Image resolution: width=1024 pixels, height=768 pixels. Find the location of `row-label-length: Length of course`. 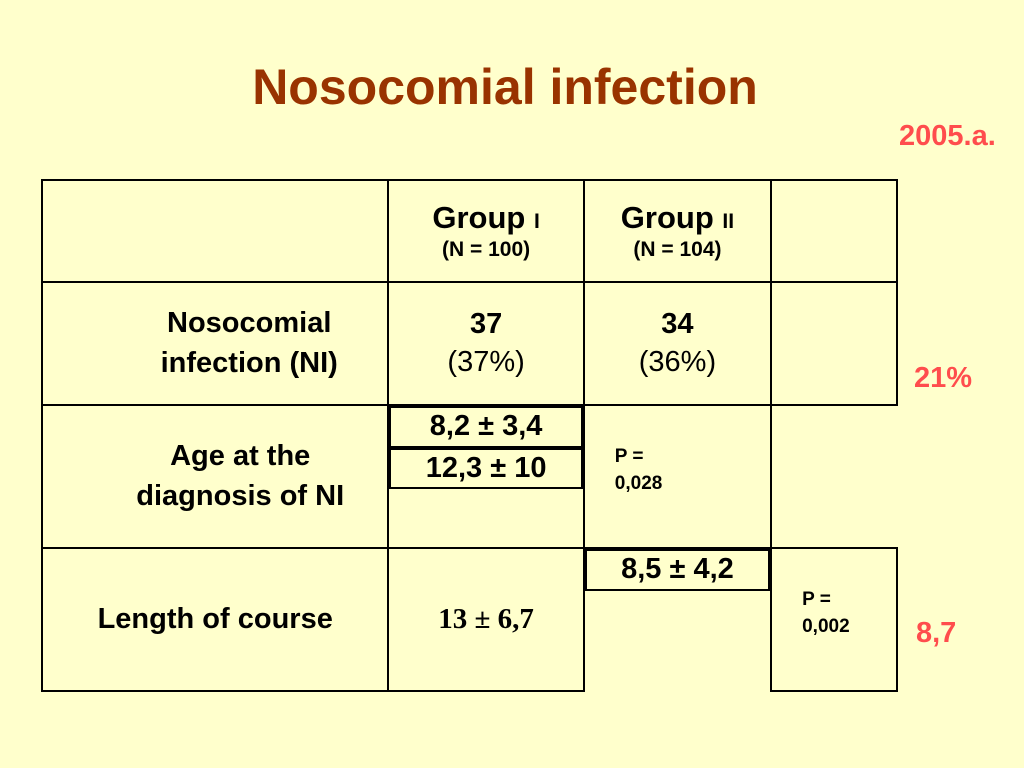

row-label-length: Length of course is located at coordinates (215, 619).